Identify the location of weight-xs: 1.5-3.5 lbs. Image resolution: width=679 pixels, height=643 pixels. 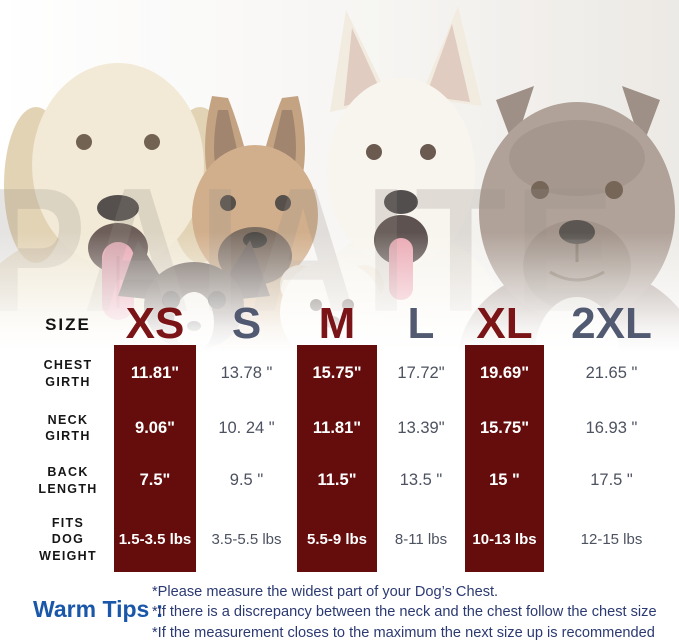
(155, 539).